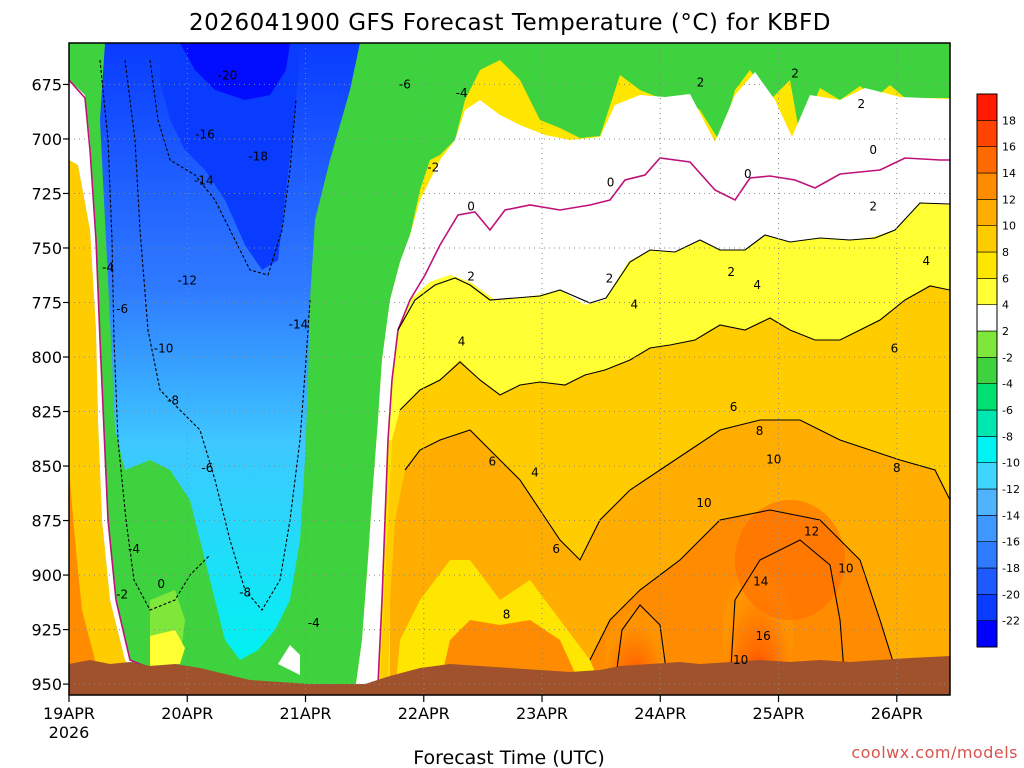 The width and height of the screenshot is (1024, 768). What do you see at coordinates (790, 560) in the screenshot?
I see `fill-warm-core-25apr` at bounding box center [790, 560].